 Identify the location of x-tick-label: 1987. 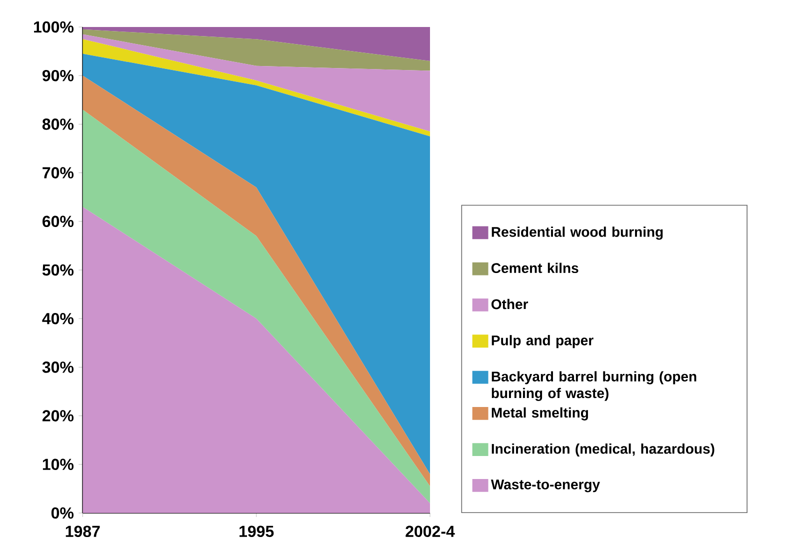
(83, 532).